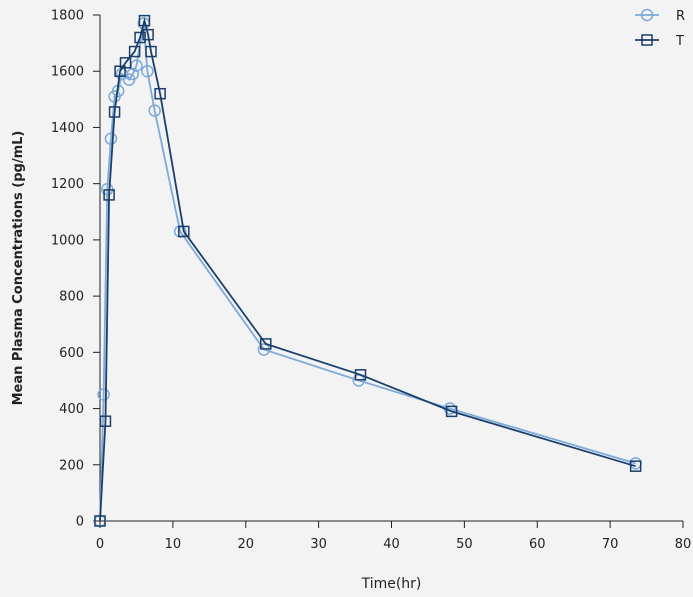 The width and height of the screenshot is (693, 597). I want to click on x-tick-label: 80, so click(683, 544).